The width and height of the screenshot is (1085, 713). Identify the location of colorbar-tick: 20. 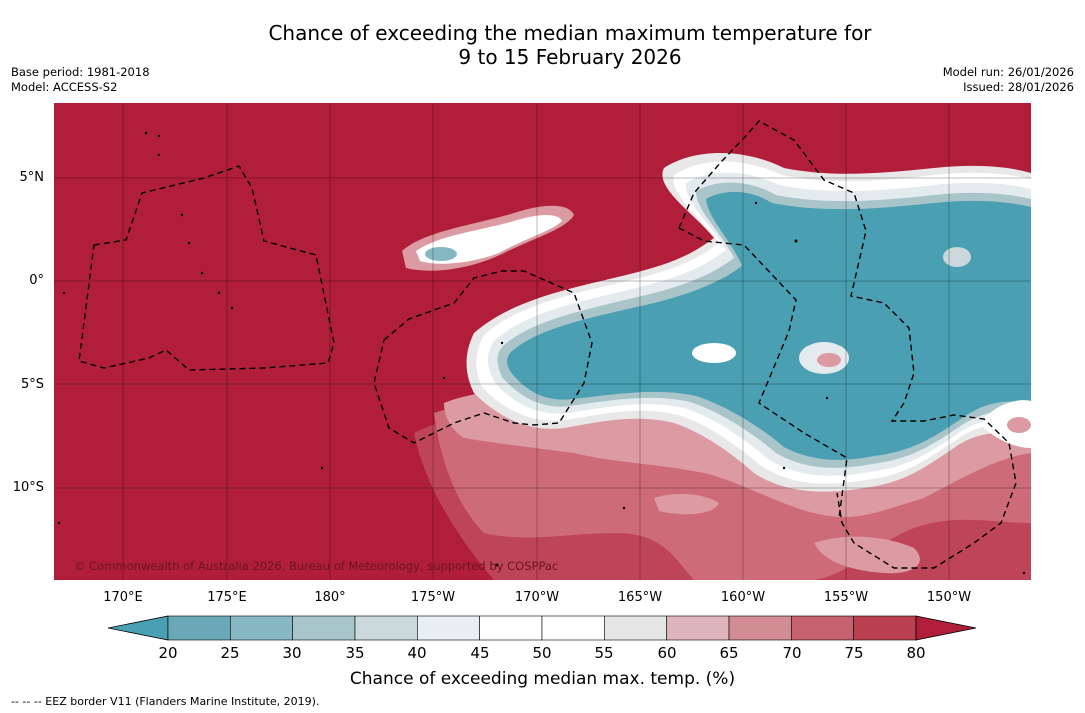
(168, 653).